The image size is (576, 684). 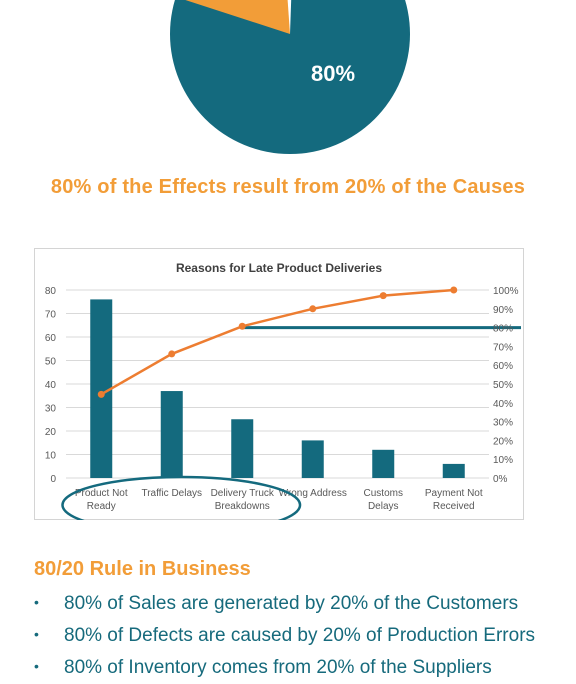 What do you see at coordinates (51, 362) in the screenshot?
I see `y-tick-label: 50` at bounding box center [51, 362].